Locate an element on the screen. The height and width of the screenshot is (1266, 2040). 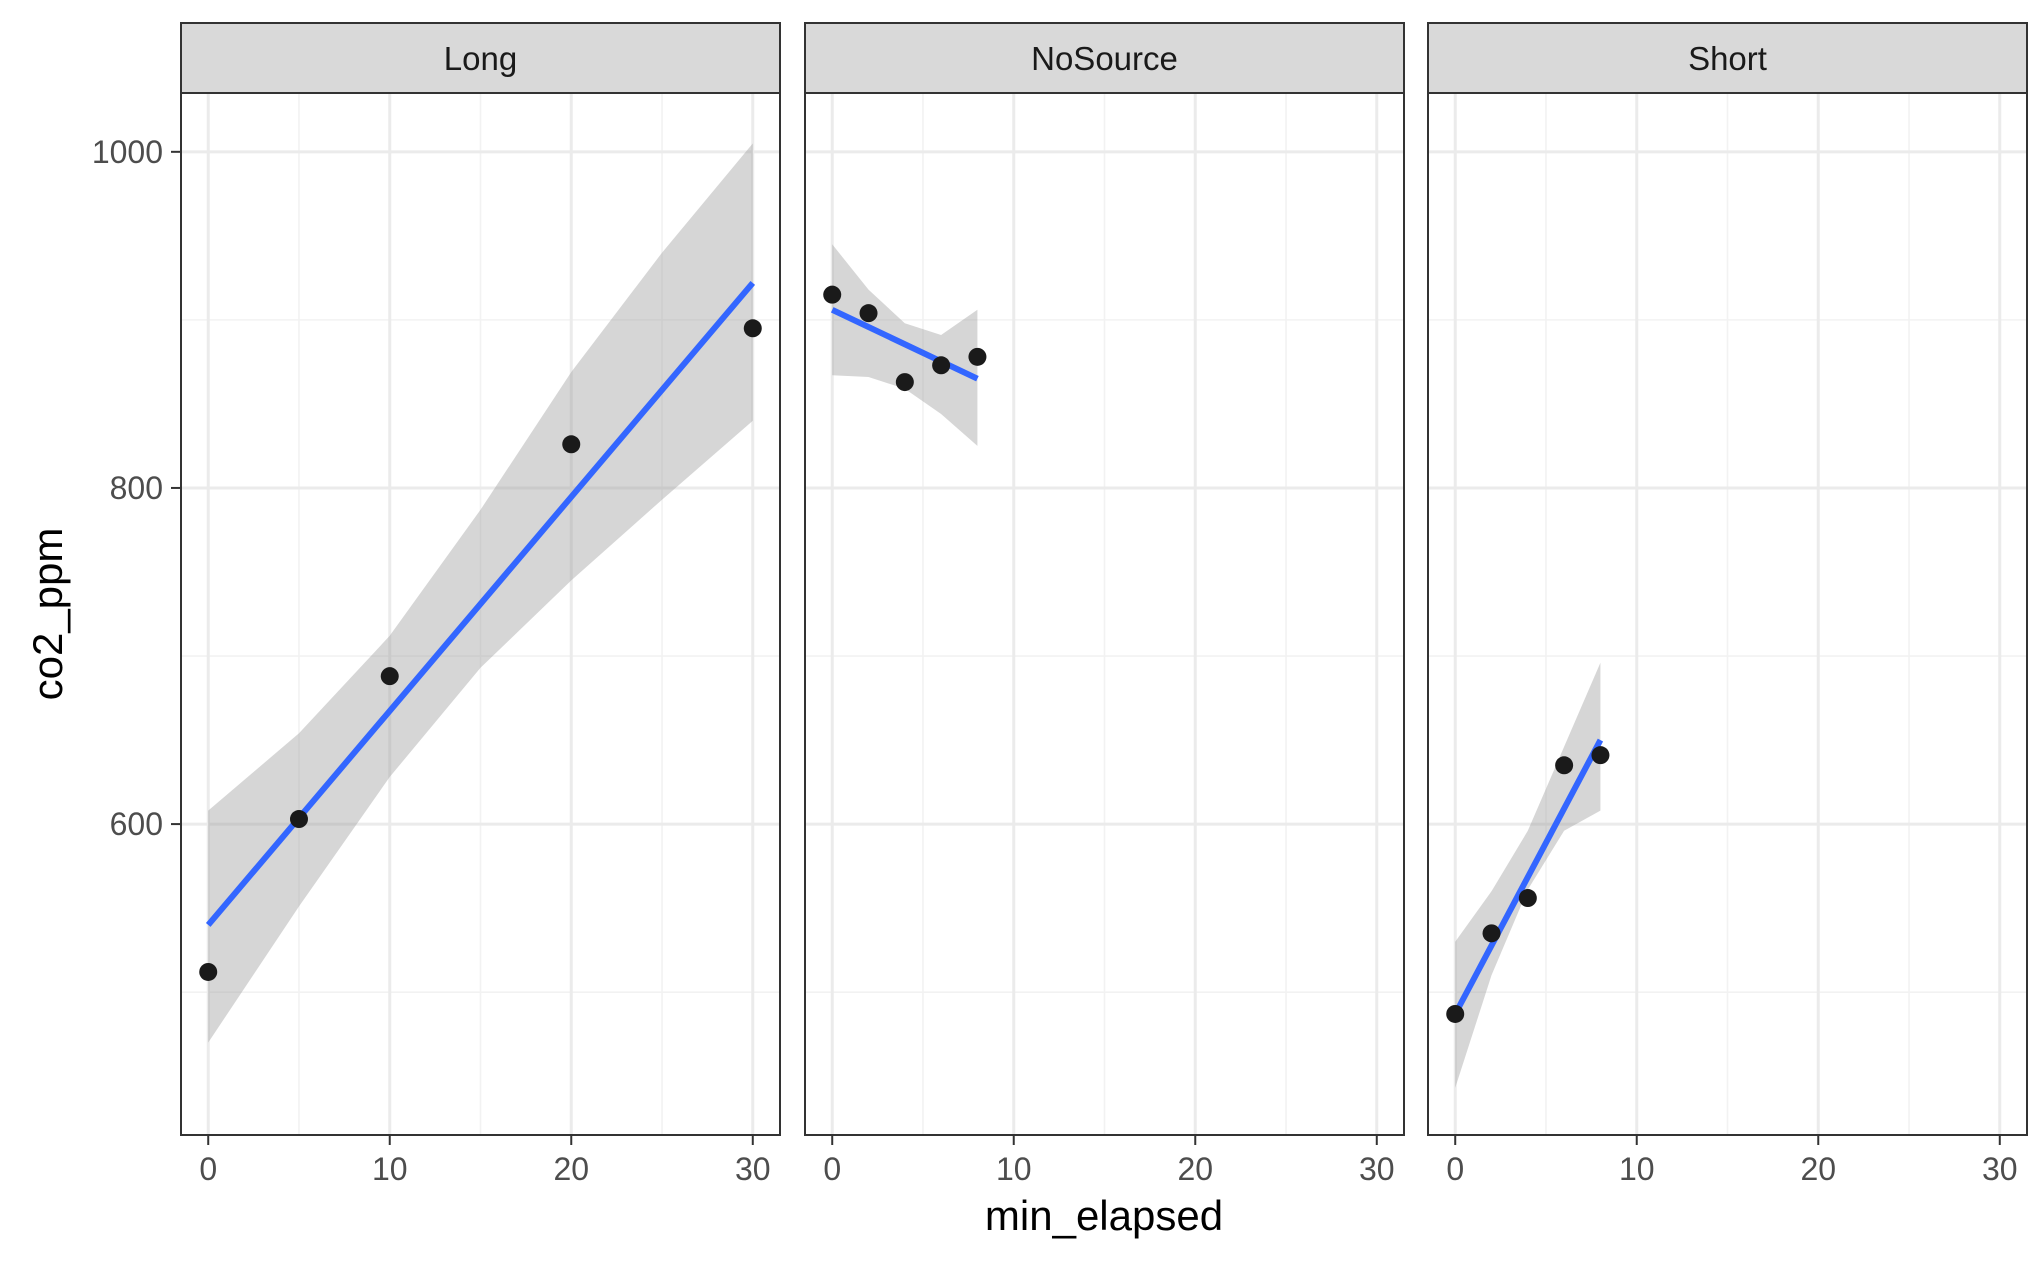
y-tick-label: 1000 is located at coordinates (127, 152).